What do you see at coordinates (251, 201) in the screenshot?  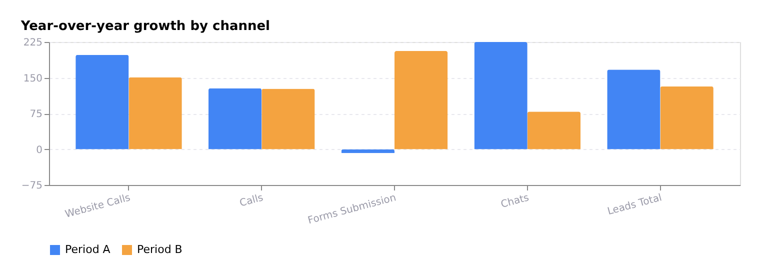 I see `x-tick-label: Calls` at bounding box center [251, 201].